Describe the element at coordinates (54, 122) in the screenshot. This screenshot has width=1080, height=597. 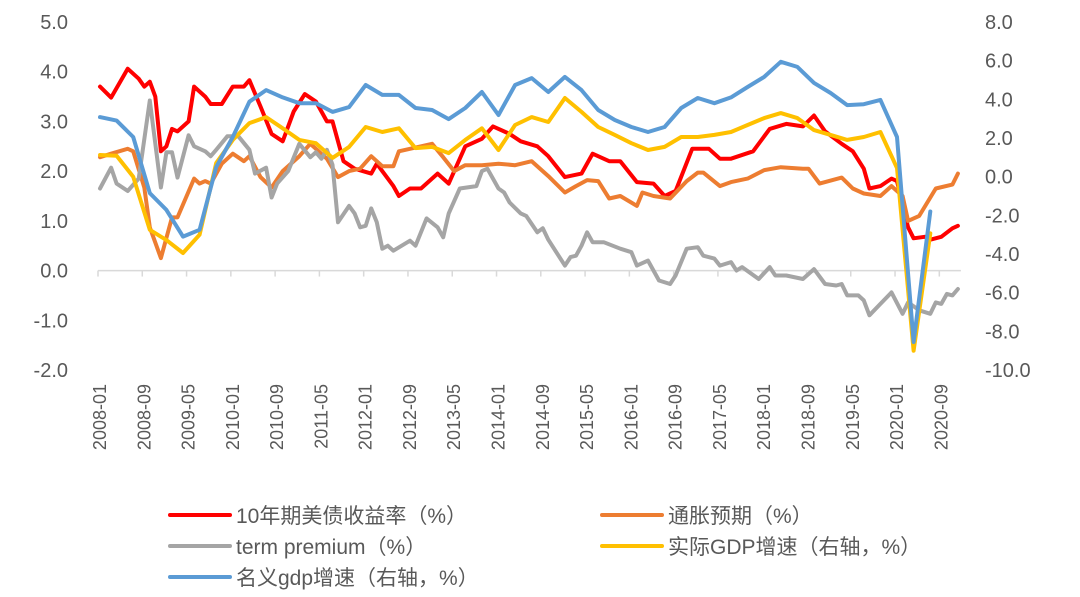
I see `y-left-tick-label: 3.0` at that location.